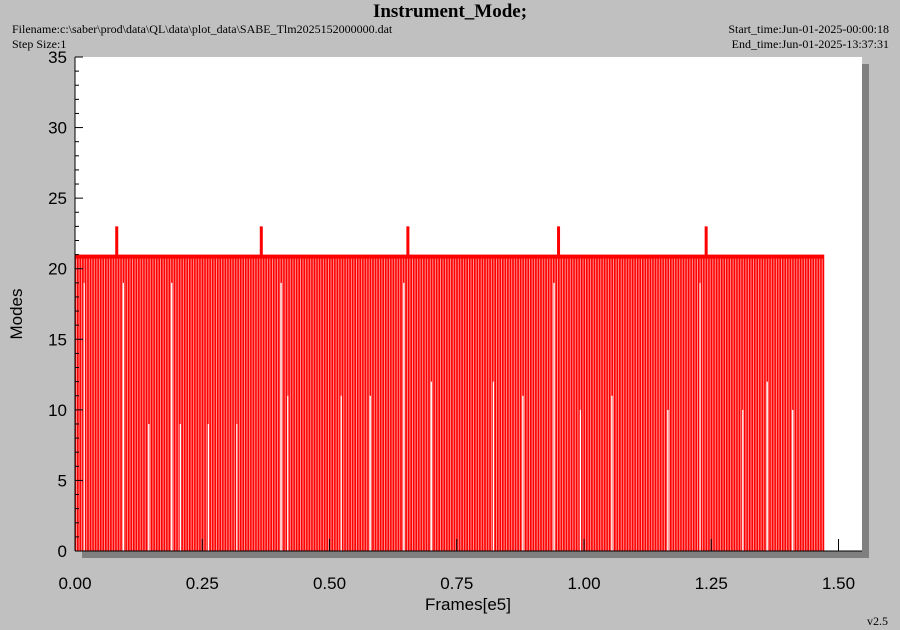  I want to click on y-tick-label: 5, so click(62, 480).